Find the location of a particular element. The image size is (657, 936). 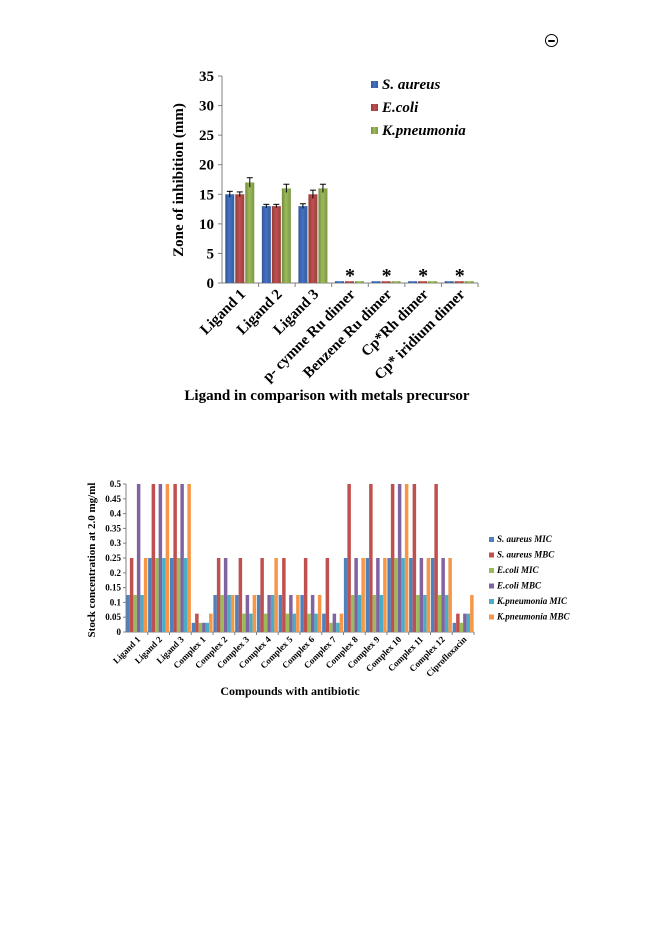

bar-s-aureus-cp-iridium-dimer is located at coordinates (449, 282).